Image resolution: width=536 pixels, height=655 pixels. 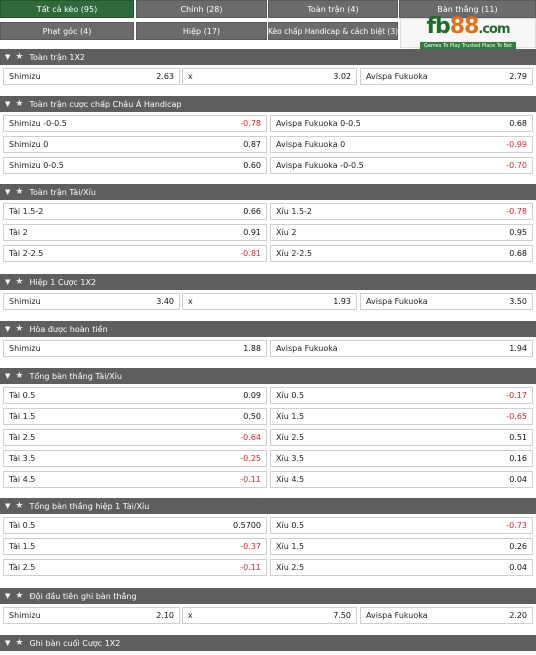 I want to click on odds-value: 3.50, so click(x=518, y=301).